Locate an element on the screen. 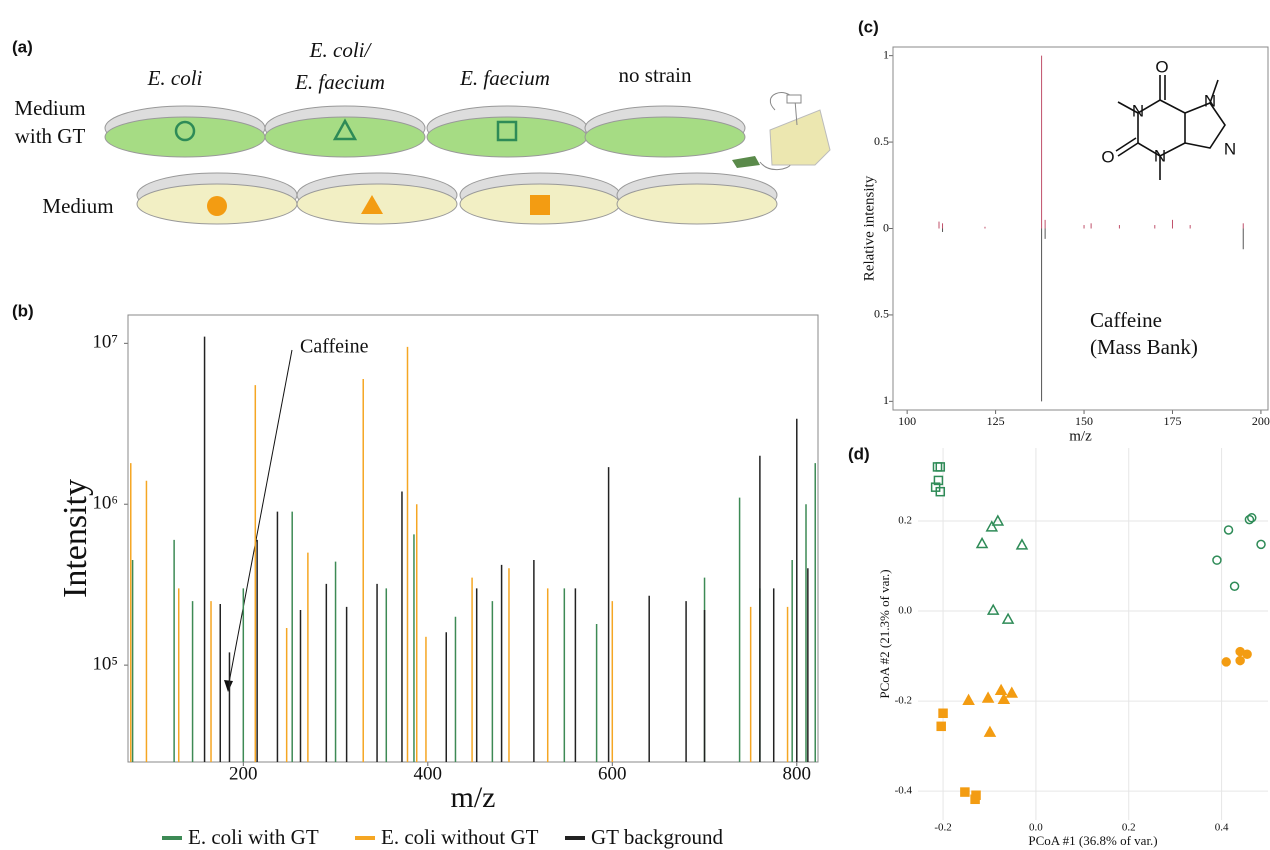 The width and height of the screenshot is (1270, 850). y-axis-title: Intensity is located at coordinates (75, 538).